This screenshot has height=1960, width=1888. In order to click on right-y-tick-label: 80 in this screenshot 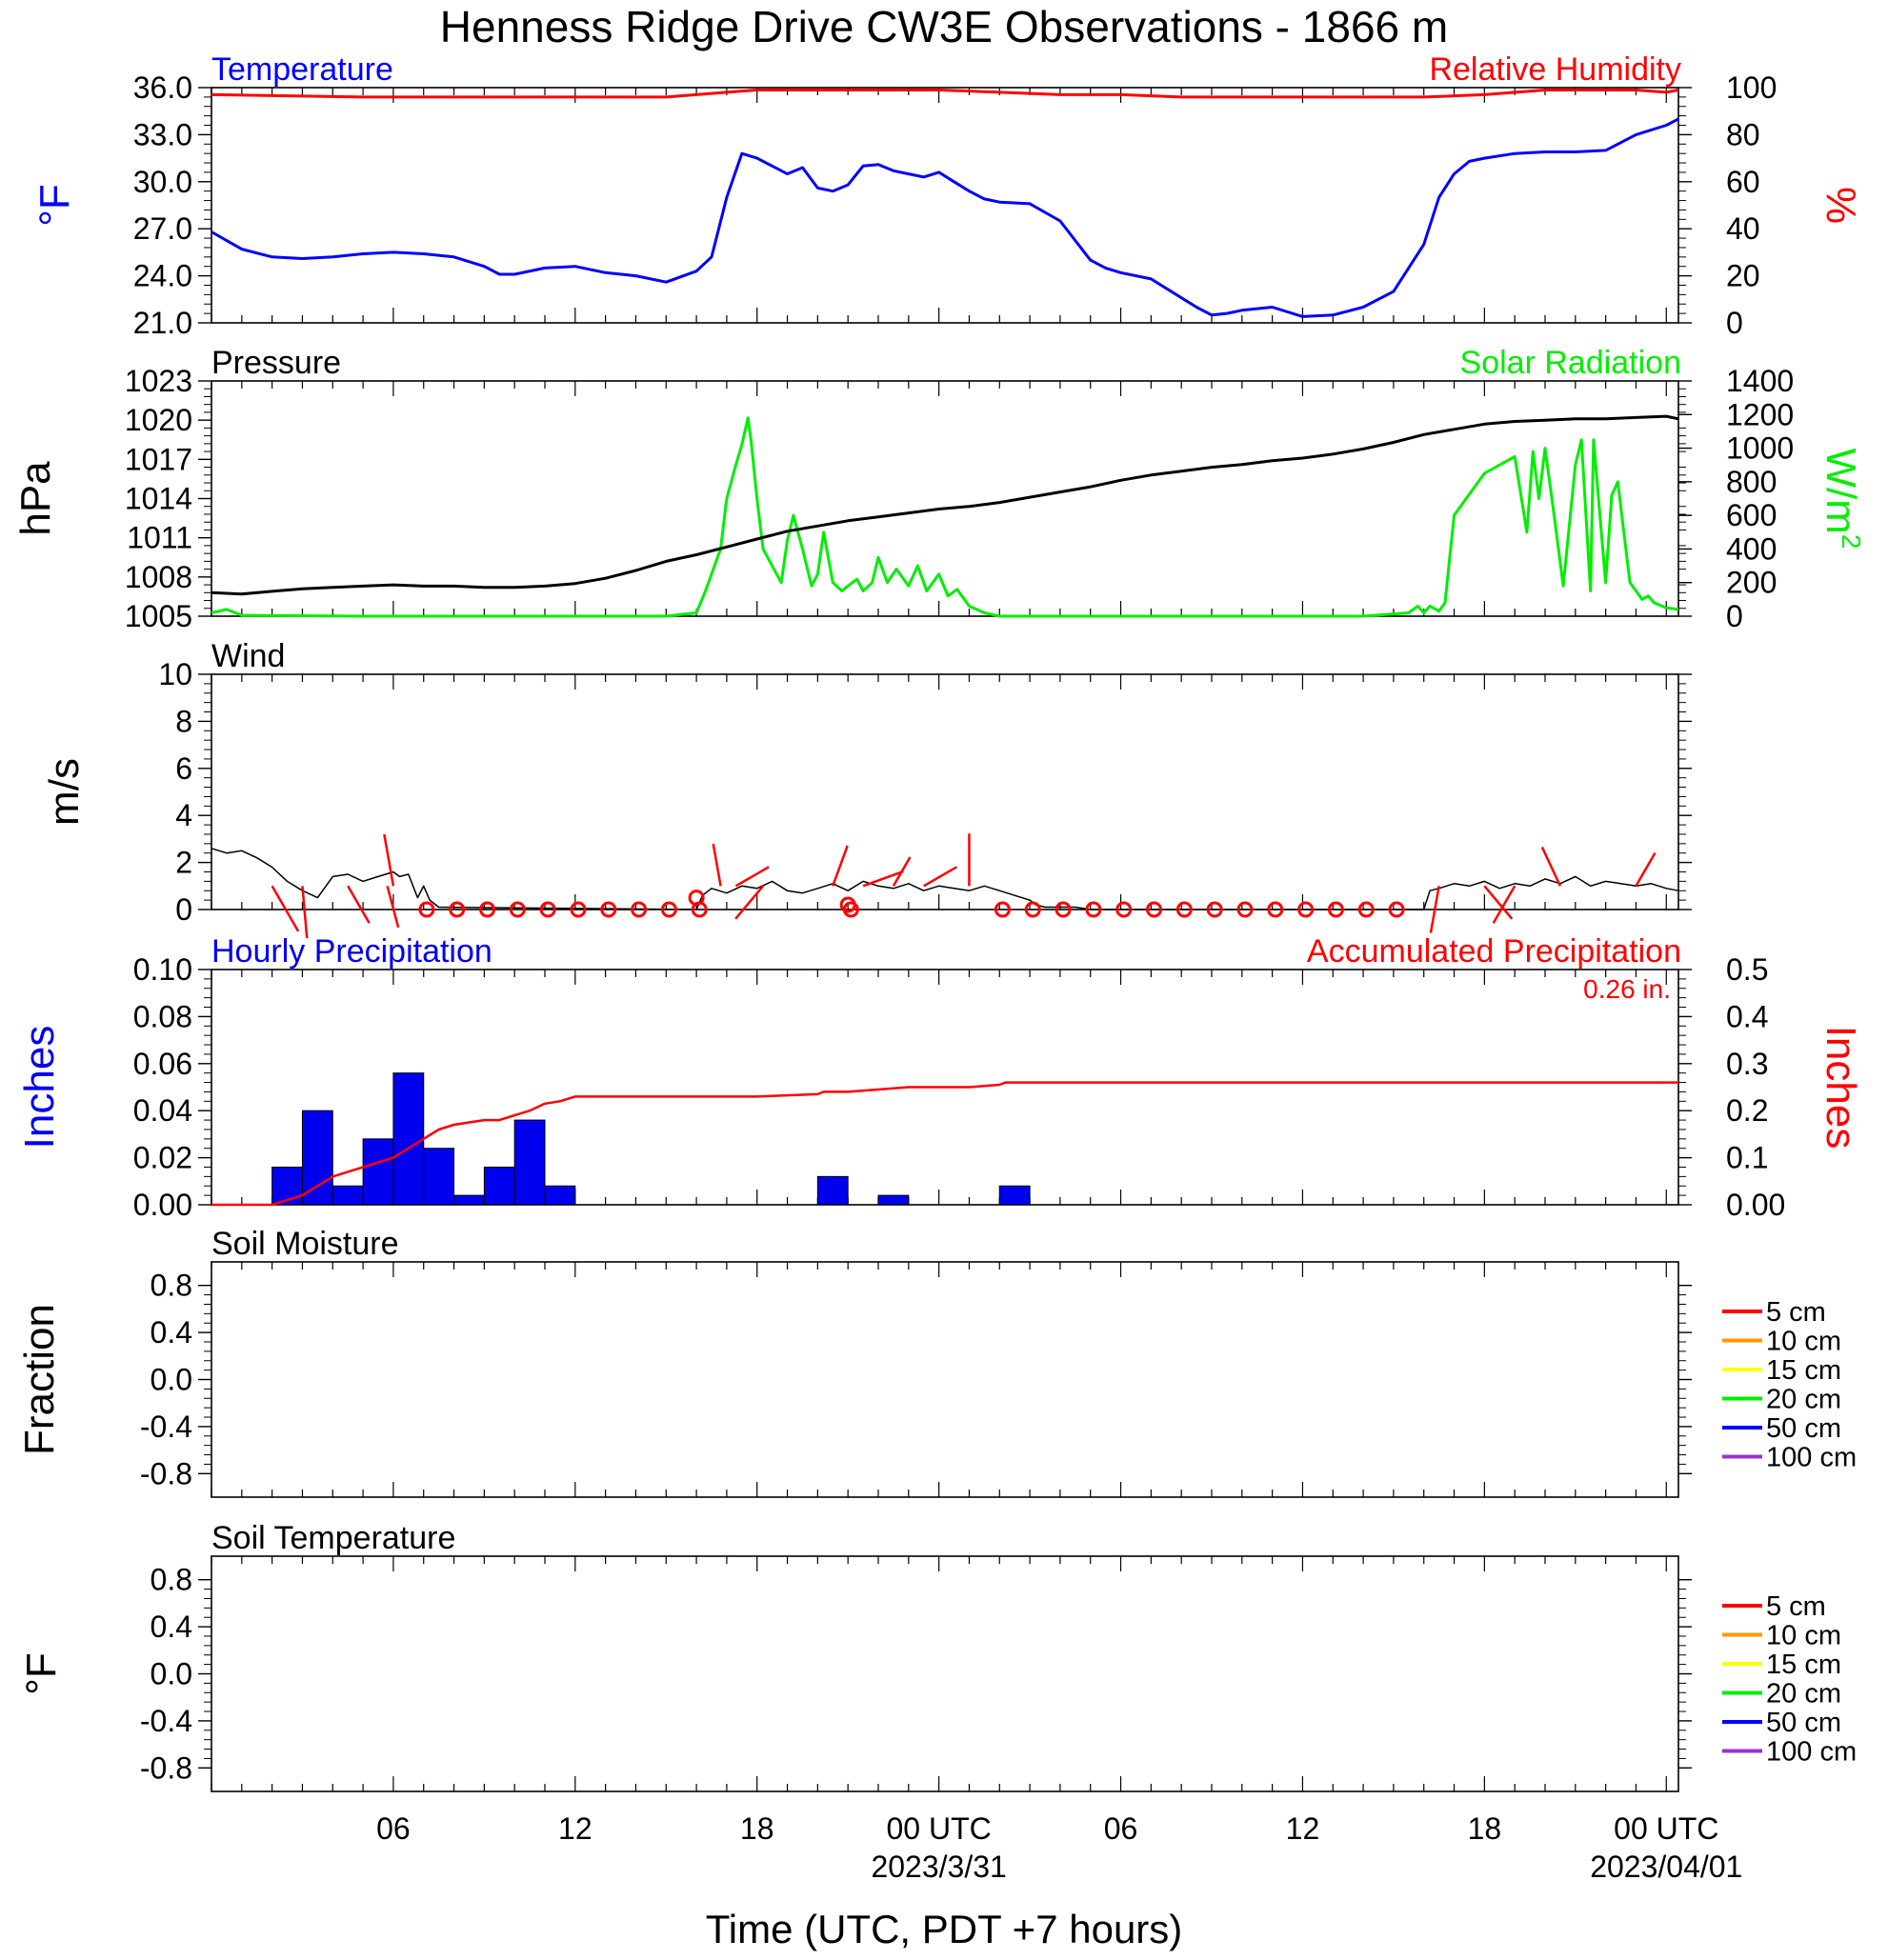, I will do `click(1743, 134)`.